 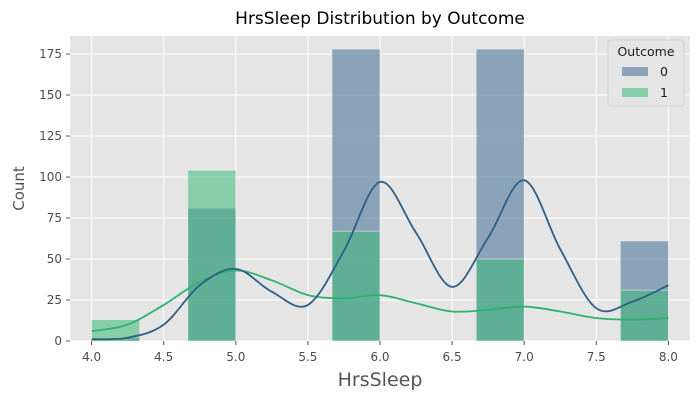 What do you see at coordinates (50, 136) in the screenshot?
I see `y-tick-label: 125` at bounding box center [50, 136].